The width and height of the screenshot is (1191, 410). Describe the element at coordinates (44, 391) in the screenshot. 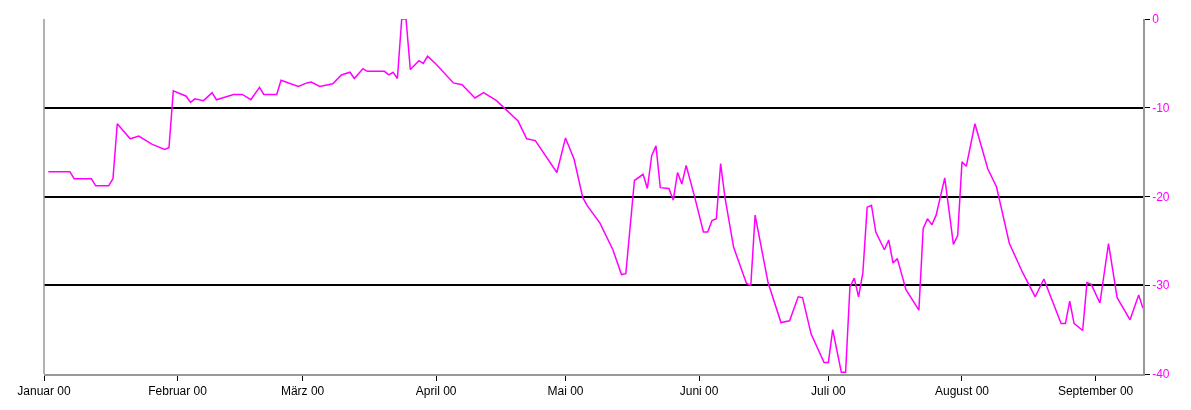

I see `x-tick-label: Januar 00` at that location.